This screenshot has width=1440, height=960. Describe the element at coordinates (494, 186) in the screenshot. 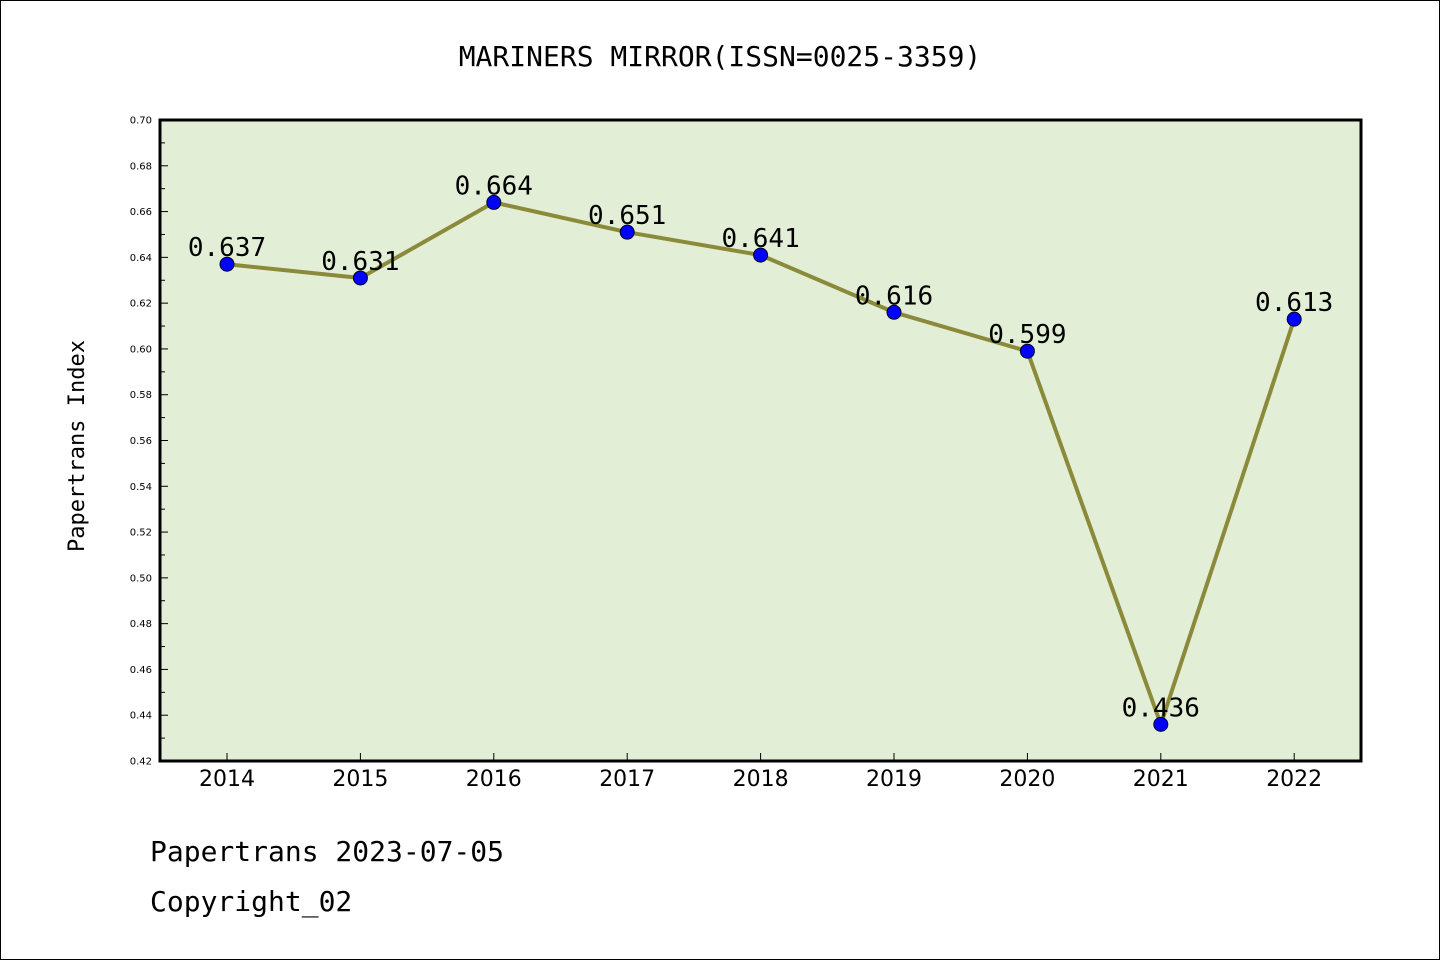

I see `data-label: 0.664` at that location.